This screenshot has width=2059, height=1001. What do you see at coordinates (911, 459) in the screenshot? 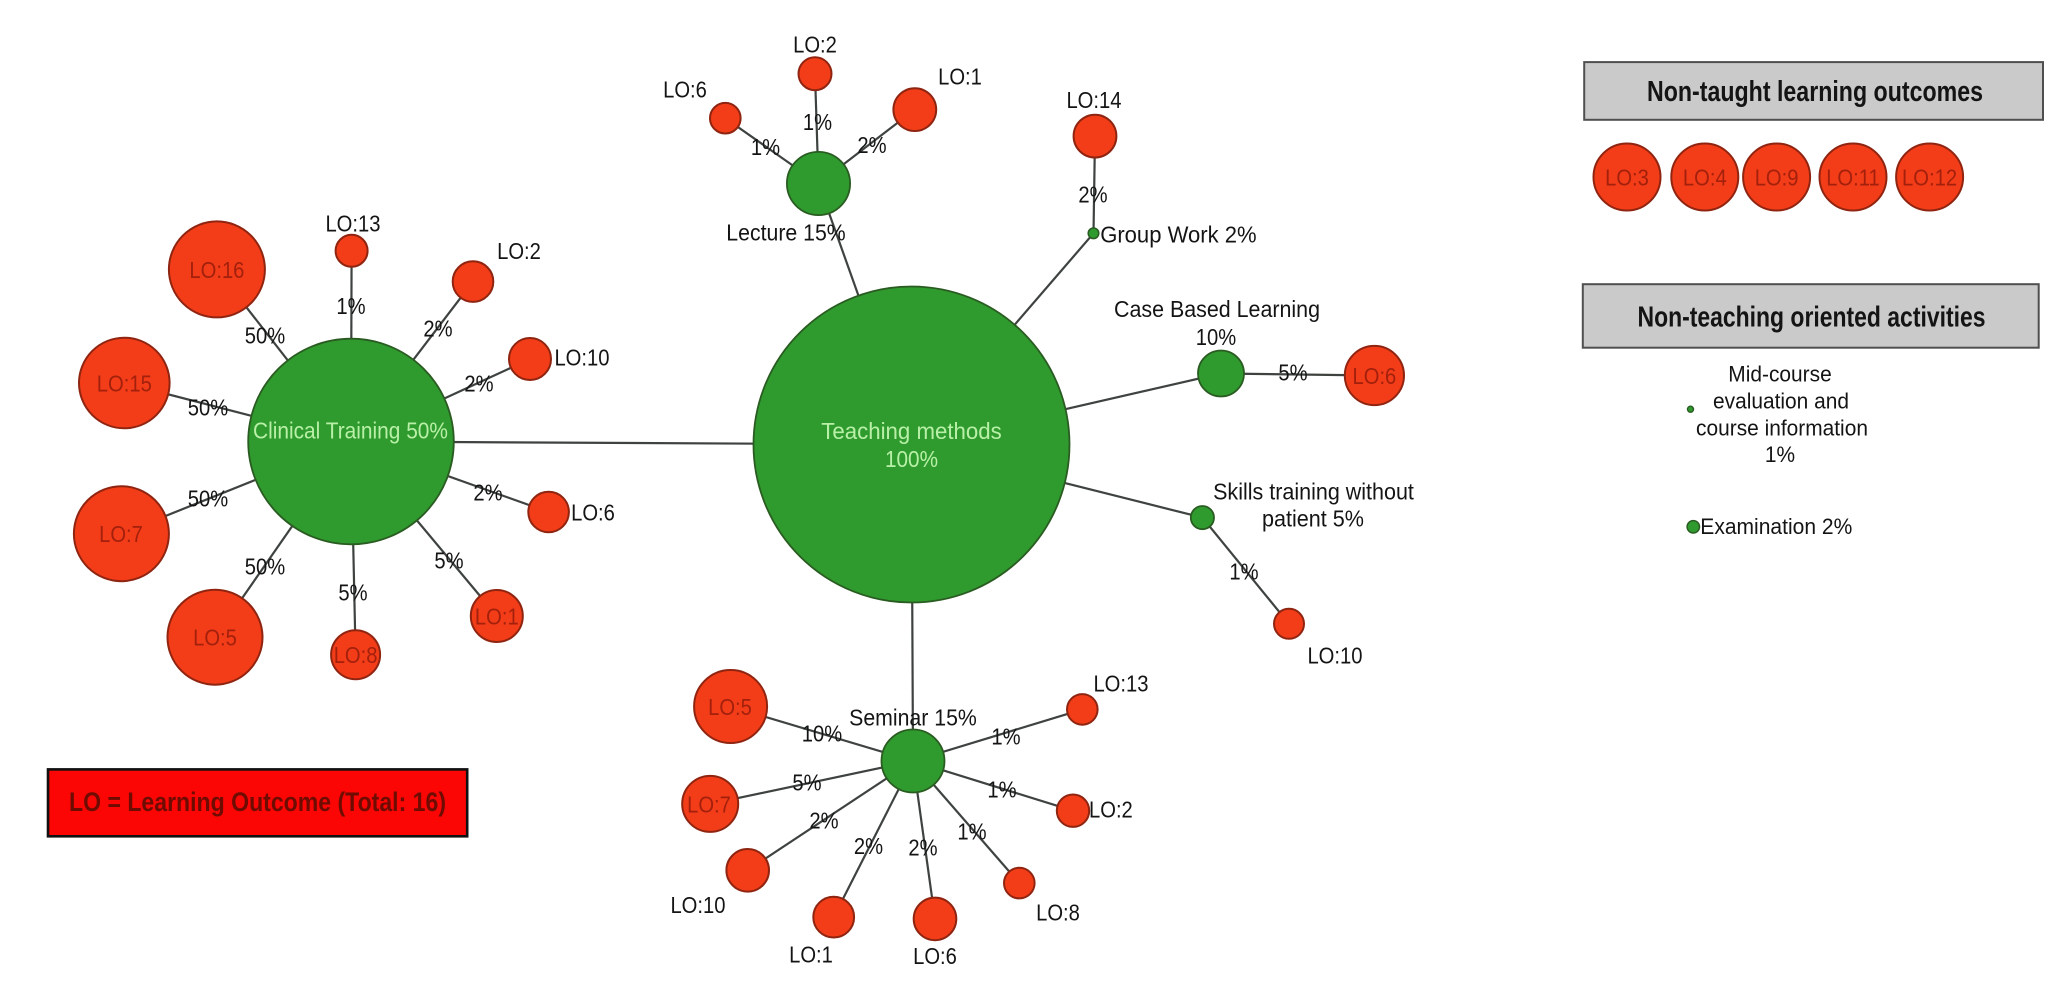
I see `svg-text: 100%` at bounding box center [911, 459].